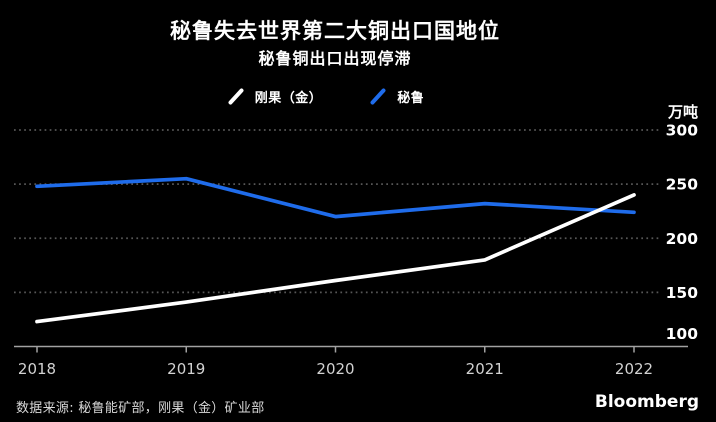 The width and height of the screenshot is (716, 422). I want to click on x-tick-label: 2019, so click(186, 369).